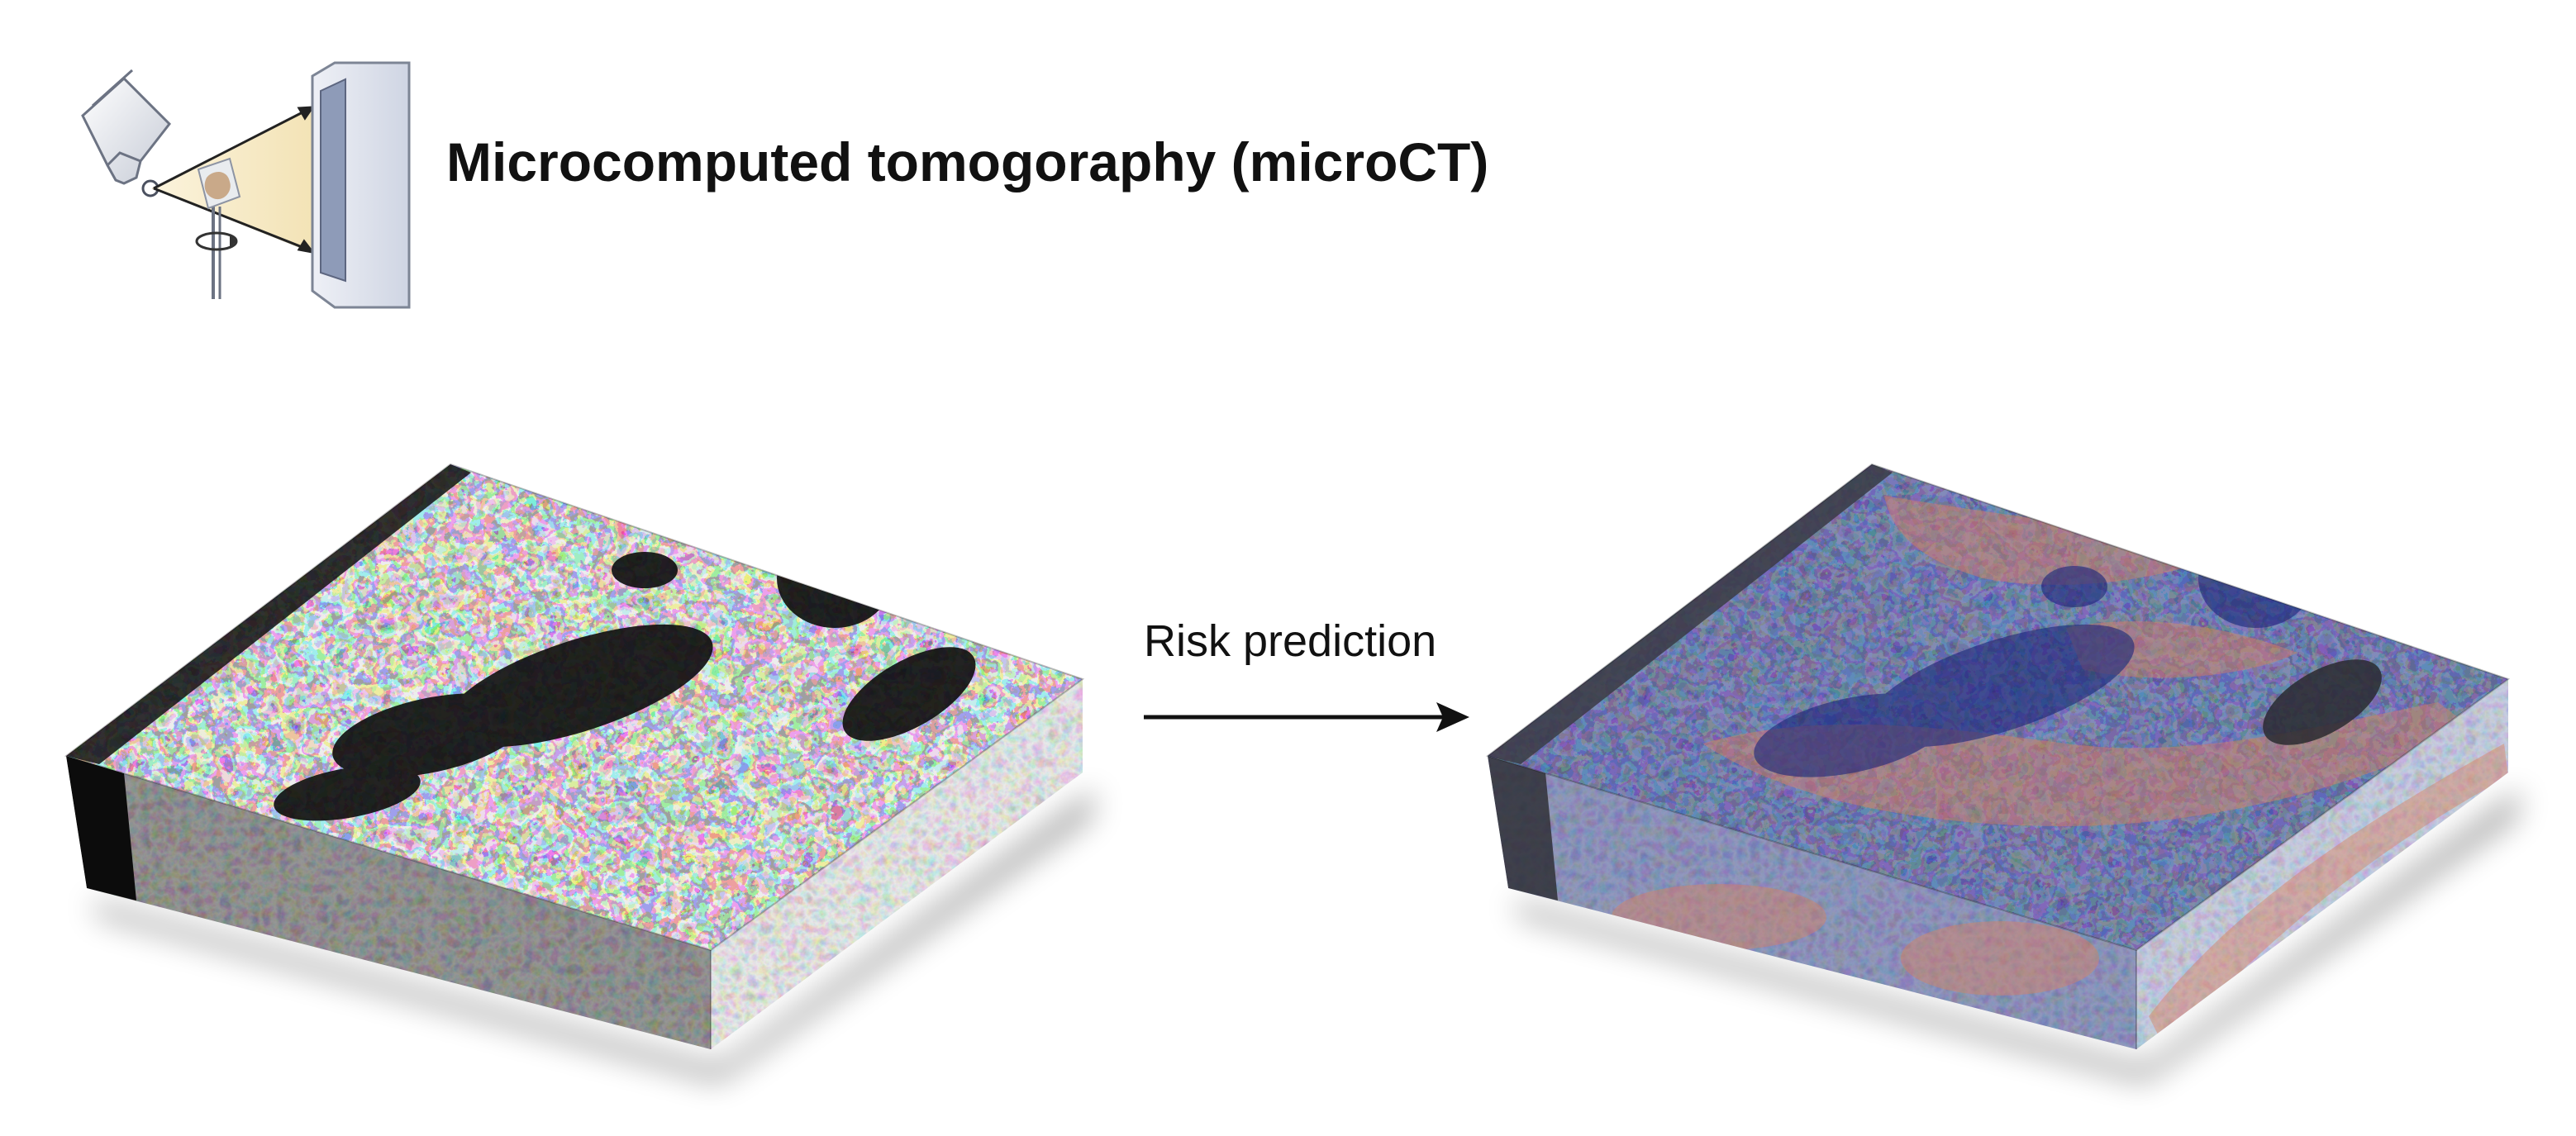 The image size is (2576, 1136). I want to click on risk-prediction-arrow, so click(1307, 717).